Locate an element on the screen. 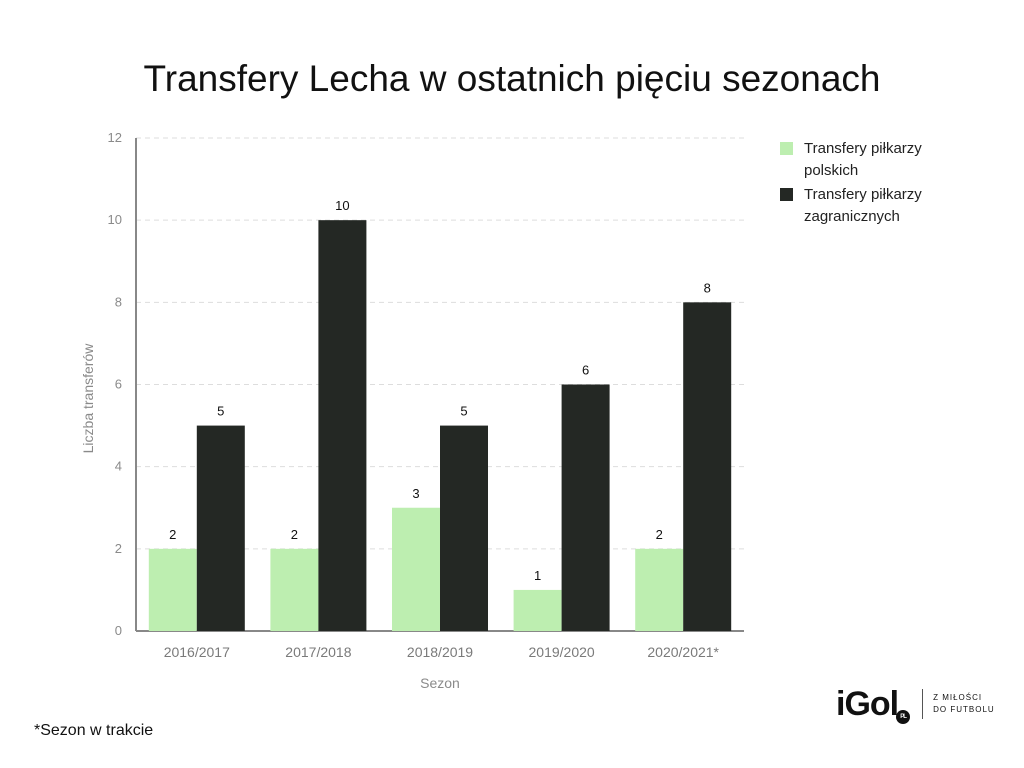  legend-label-foreign: Transfery piłkarzy zagranicznych is located at coordinates (863, 205).